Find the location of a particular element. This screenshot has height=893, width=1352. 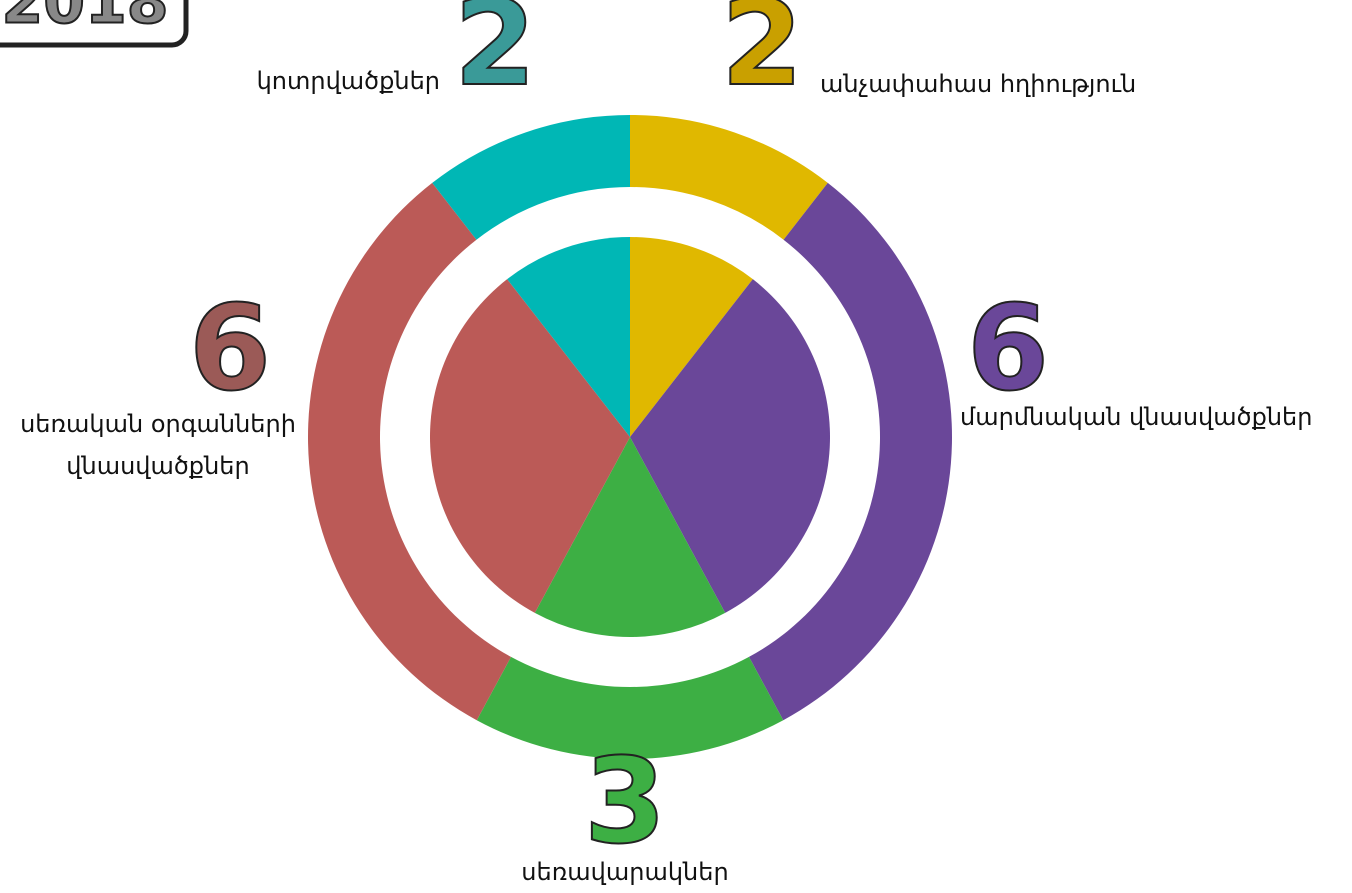

category-label: սեռավարակներ is located at coordinates (624, 872).